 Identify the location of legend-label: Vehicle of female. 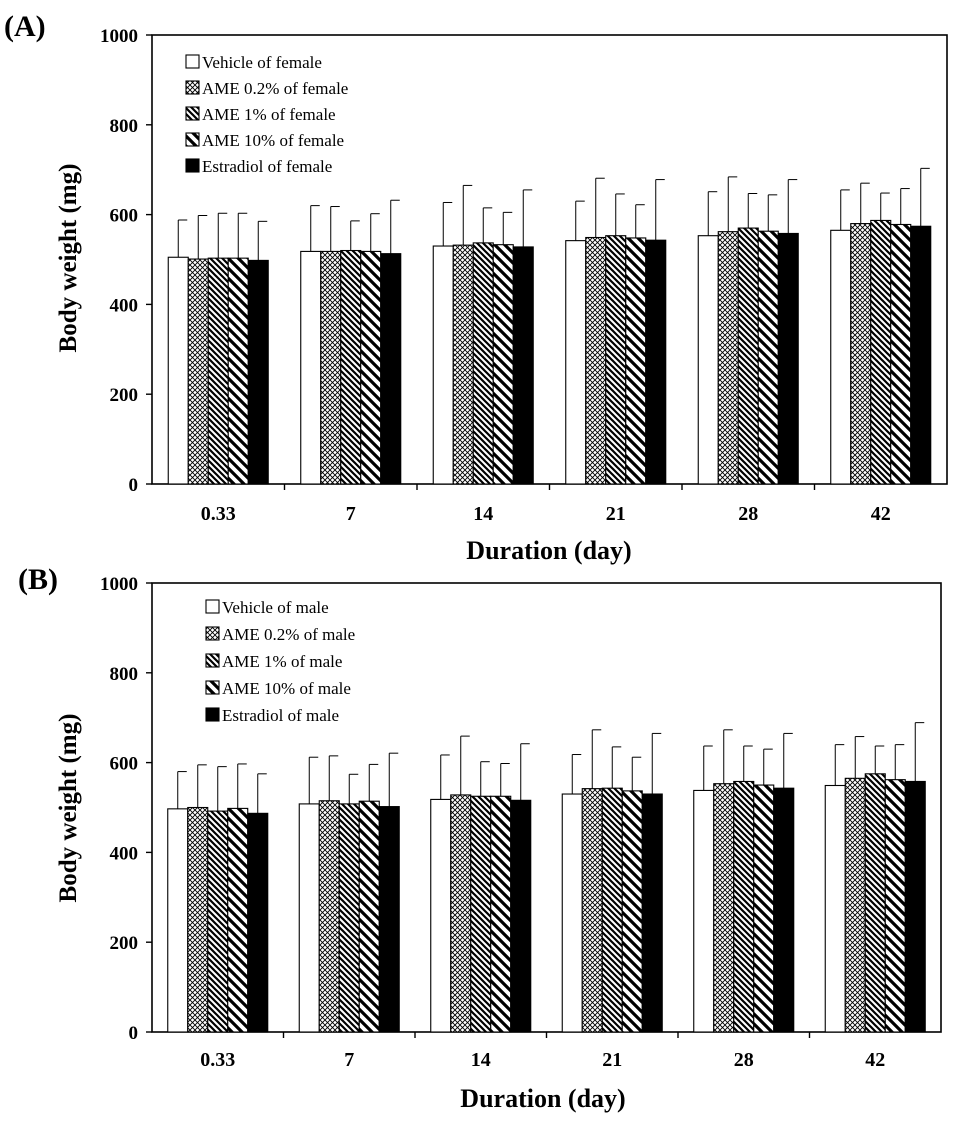
(262, 62).